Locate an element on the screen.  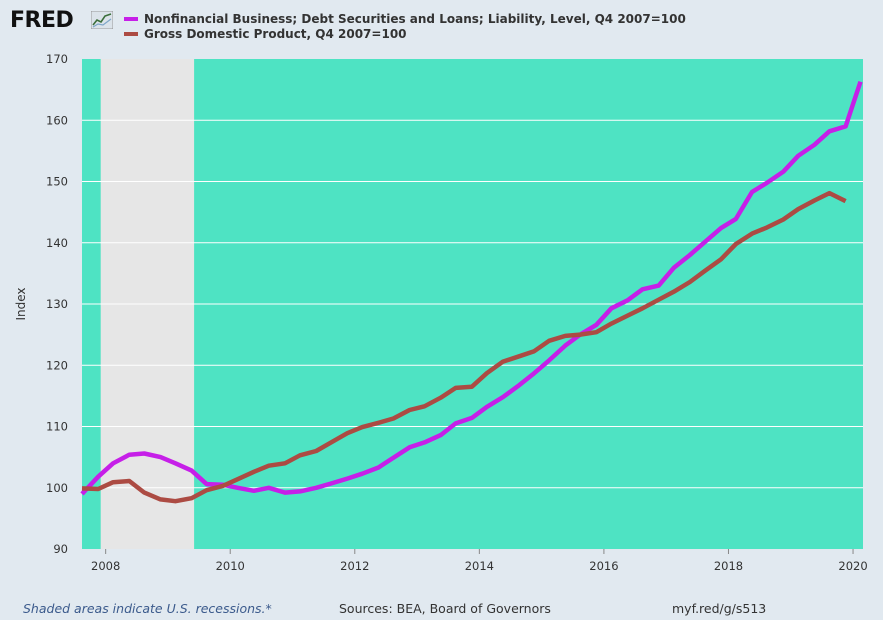
short-link: myf.red/g/s513 is located at coordinates (719, 608).